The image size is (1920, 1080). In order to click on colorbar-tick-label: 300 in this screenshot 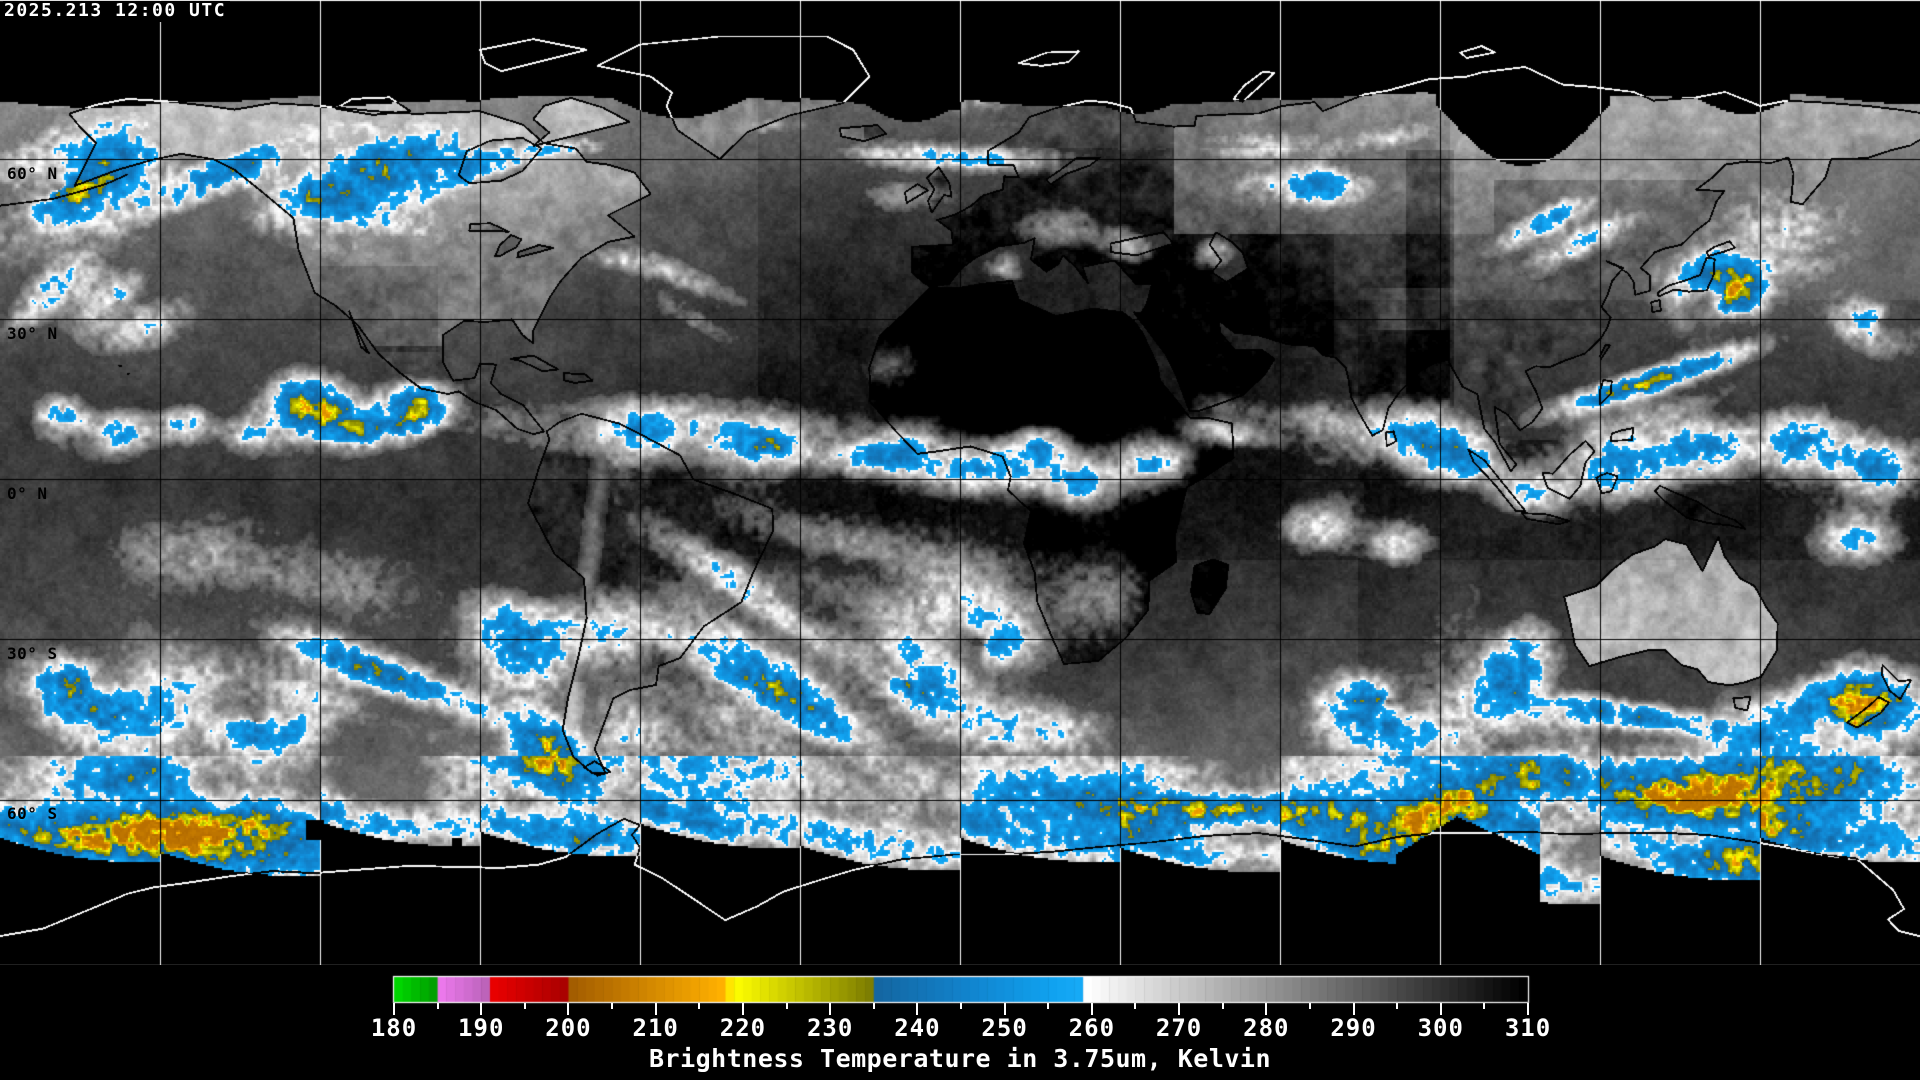, I will do `click(1440, 1028)`.